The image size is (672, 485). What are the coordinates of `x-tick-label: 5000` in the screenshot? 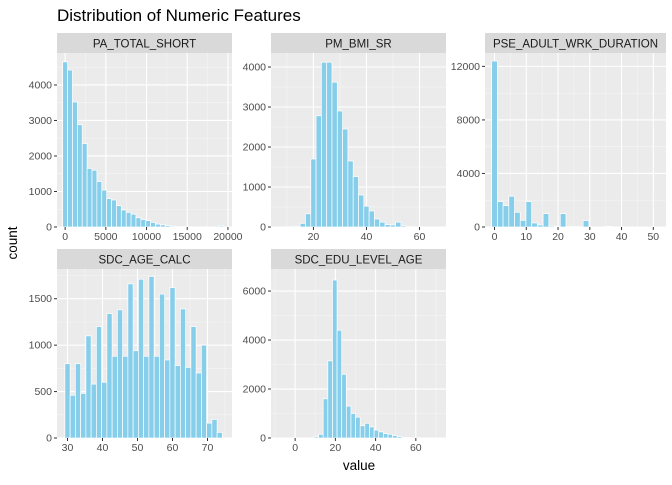 It's located at (106, 237).